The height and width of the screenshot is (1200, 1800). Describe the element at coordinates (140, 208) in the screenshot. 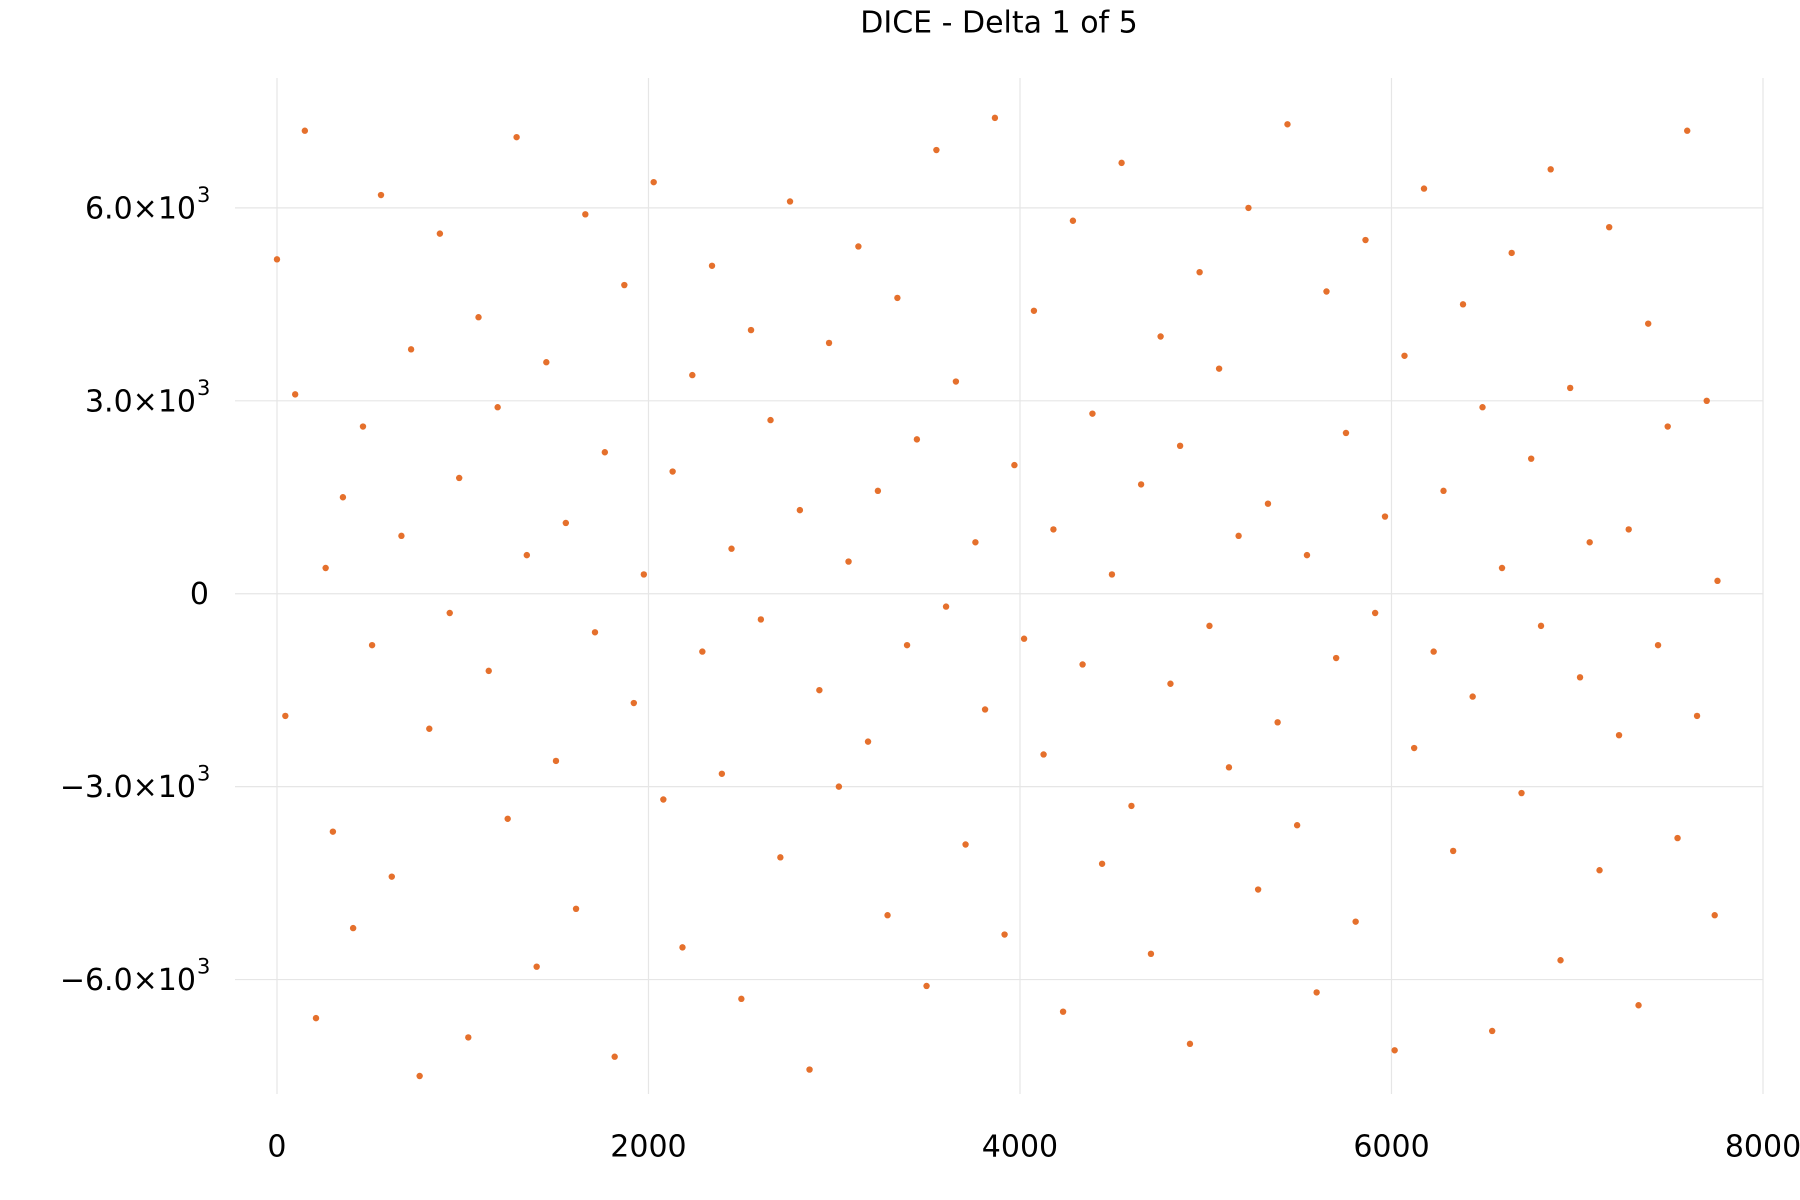

I see `y-tick-label: 6.0×10` at that location.